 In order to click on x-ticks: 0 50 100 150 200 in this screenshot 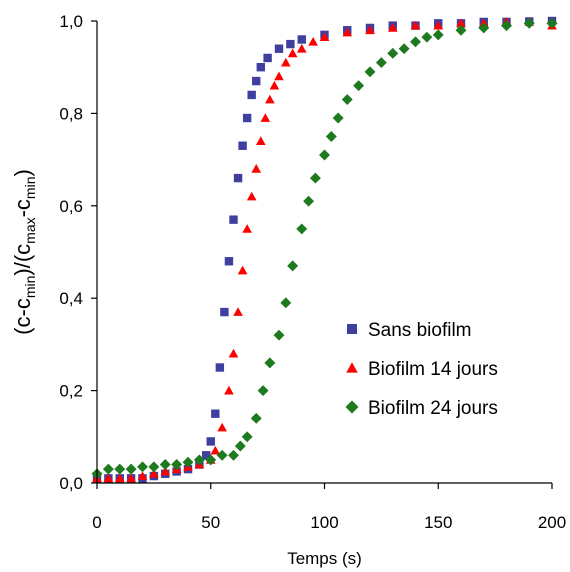, I will do `click(329, 507)`.